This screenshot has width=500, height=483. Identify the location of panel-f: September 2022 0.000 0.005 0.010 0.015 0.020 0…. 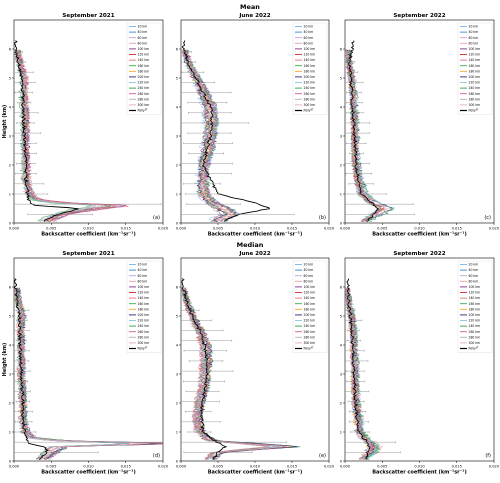
(420, 363).